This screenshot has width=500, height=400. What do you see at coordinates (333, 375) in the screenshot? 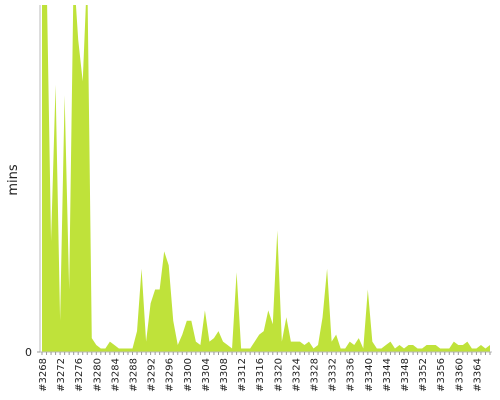
I see `x-tick-label: #3332` at bounding box center [333, 375].